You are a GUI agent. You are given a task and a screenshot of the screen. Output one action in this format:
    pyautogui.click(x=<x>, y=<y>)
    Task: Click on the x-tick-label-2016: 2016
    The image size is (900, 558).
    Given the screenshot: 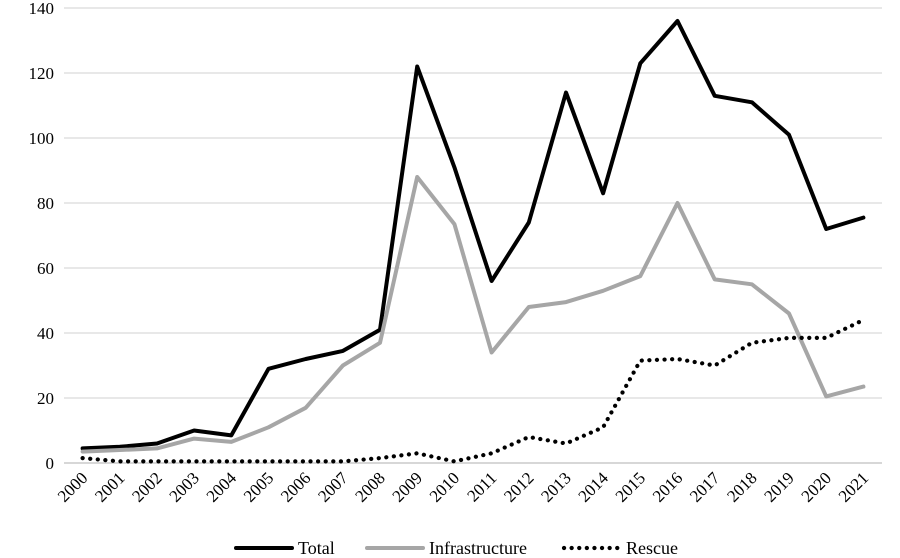 What is the action you would take?
    pyautogui.click(x=667, y=486)
    